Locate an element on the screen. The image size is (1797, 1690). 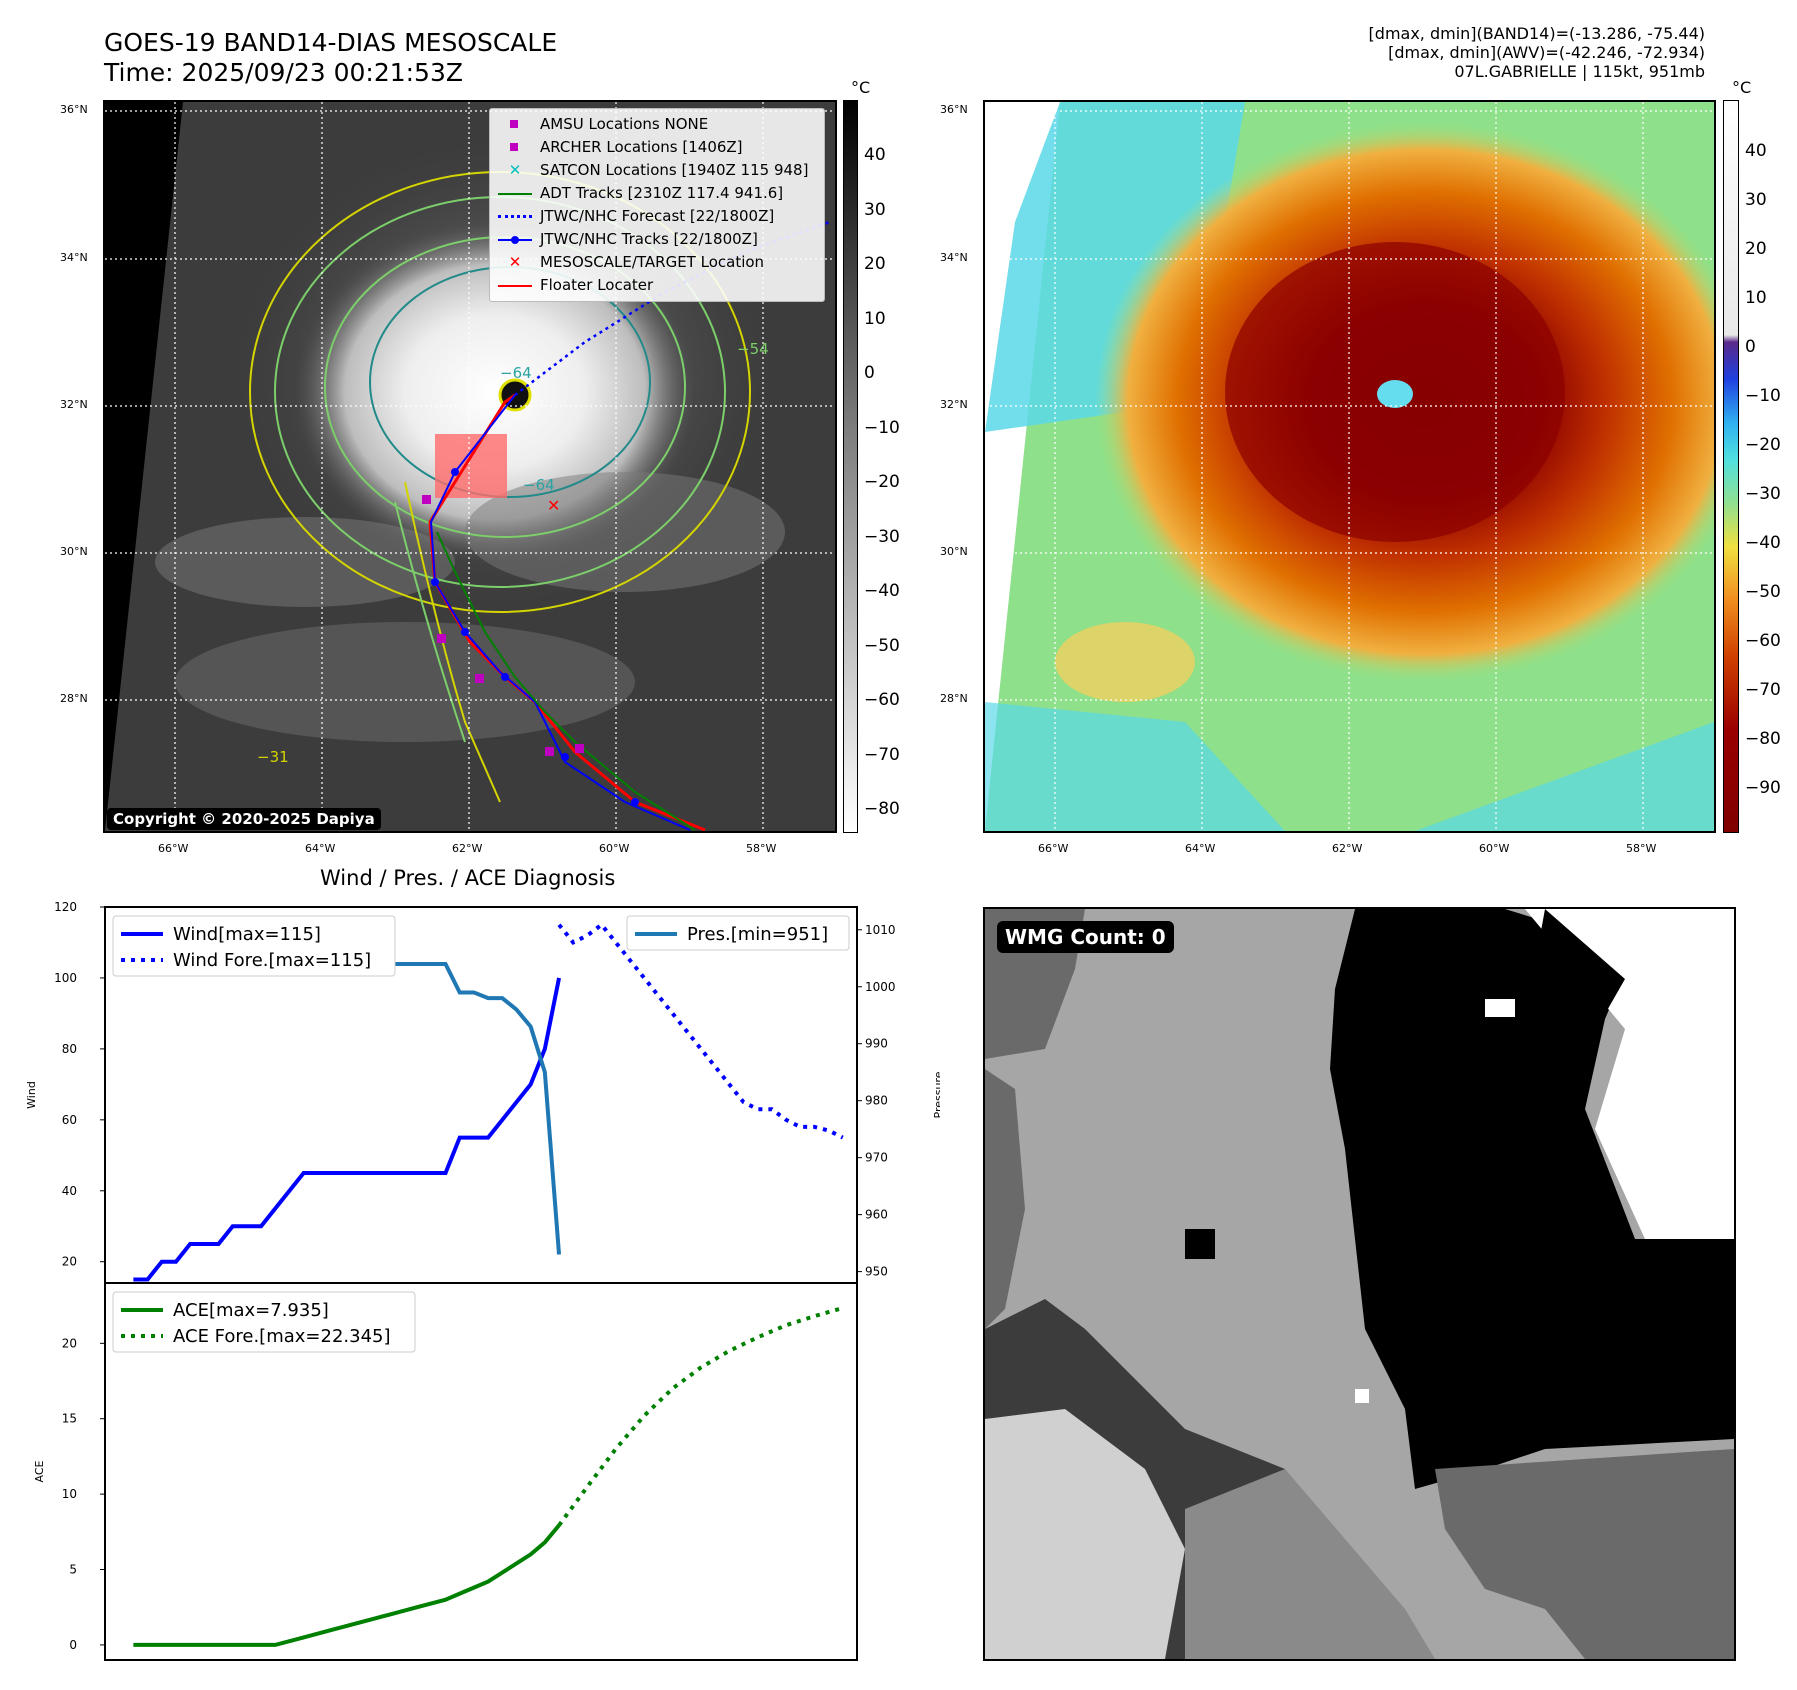
y-right-tick-label: 980 is located at coordinates (876, 1101).